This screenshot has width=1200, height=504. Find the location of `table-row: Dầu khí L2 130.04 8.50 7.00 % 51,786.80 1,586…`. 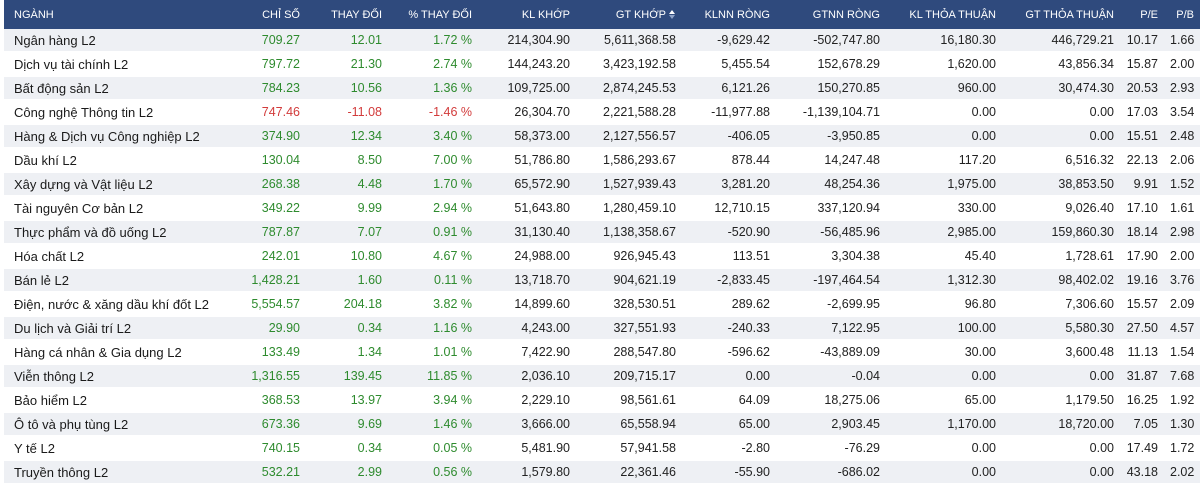

table-row: Dầu khí L2 130.04 8.50 7.00 % 51,786.80 1,586… is located at coordinates (602, 160).